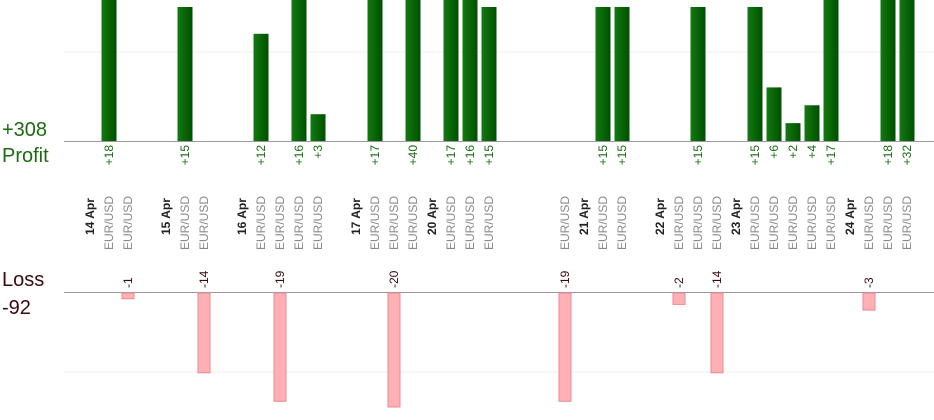 The width and height of the screenshot is (934, 420). What do you see at coordinates (793, 152) in the screenshot?
I see `profit-value-label: +2` at bounding box center [793, 152].